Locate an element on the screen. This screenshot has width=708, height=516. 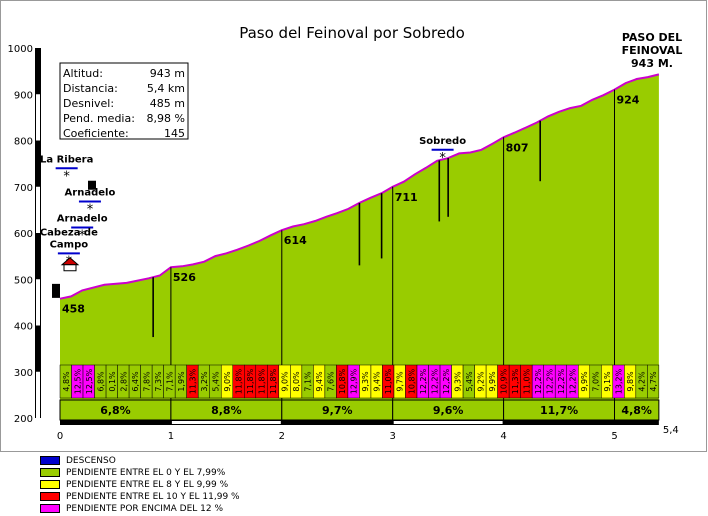
grade-cell-label: 0,1% is located at coordinates (112, 381).